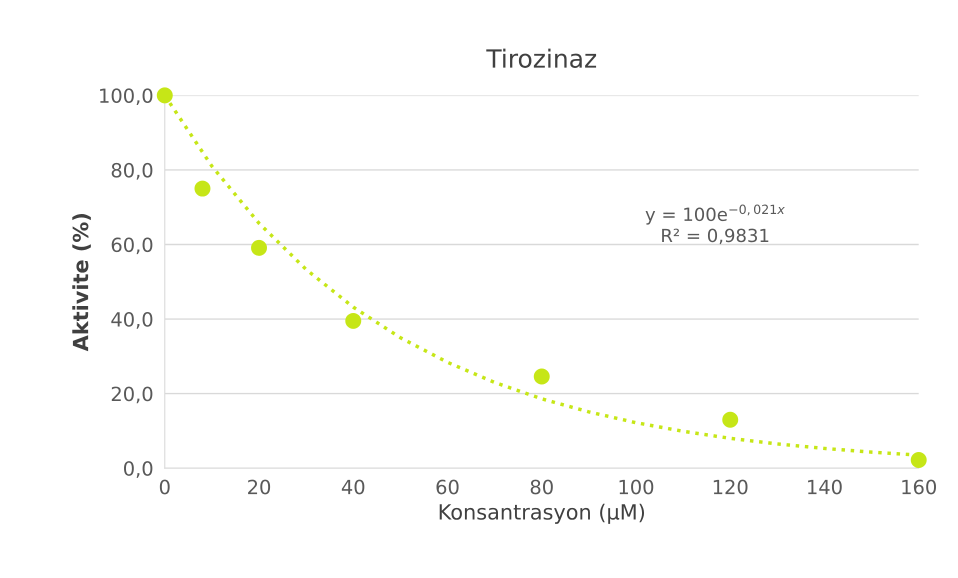  What do you see at coordinates (825, 487) in the screenshot?
I see `x-tick-label: 140` at bounding box center [825, 487].